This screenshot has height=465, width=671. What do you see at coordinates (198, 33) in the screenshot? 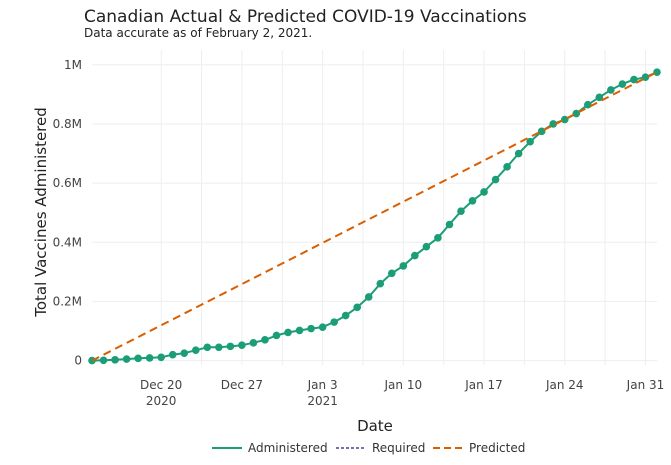
I see `chart-subtitle: Data accurate as of February 2, 2021.` at bounding box center [198, 33].